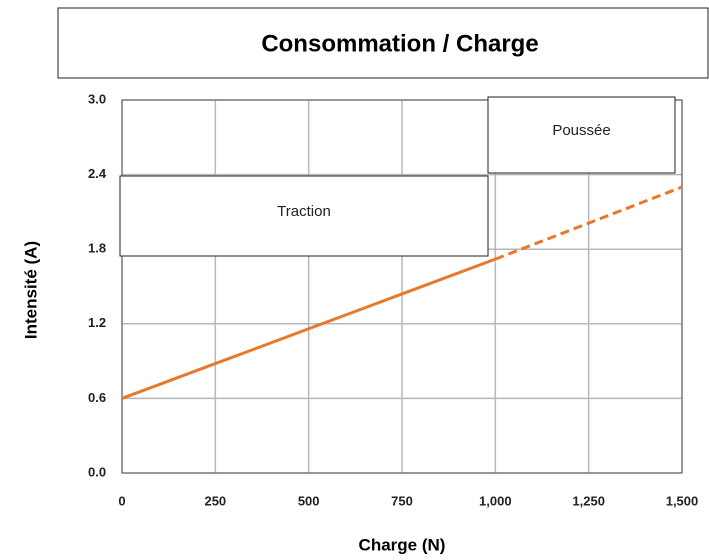 This screenshot has width=709, height=560. Describe the element at coordinates (97, 397) in the screenshot. I see `y-tick-label: 0.6` at that location.